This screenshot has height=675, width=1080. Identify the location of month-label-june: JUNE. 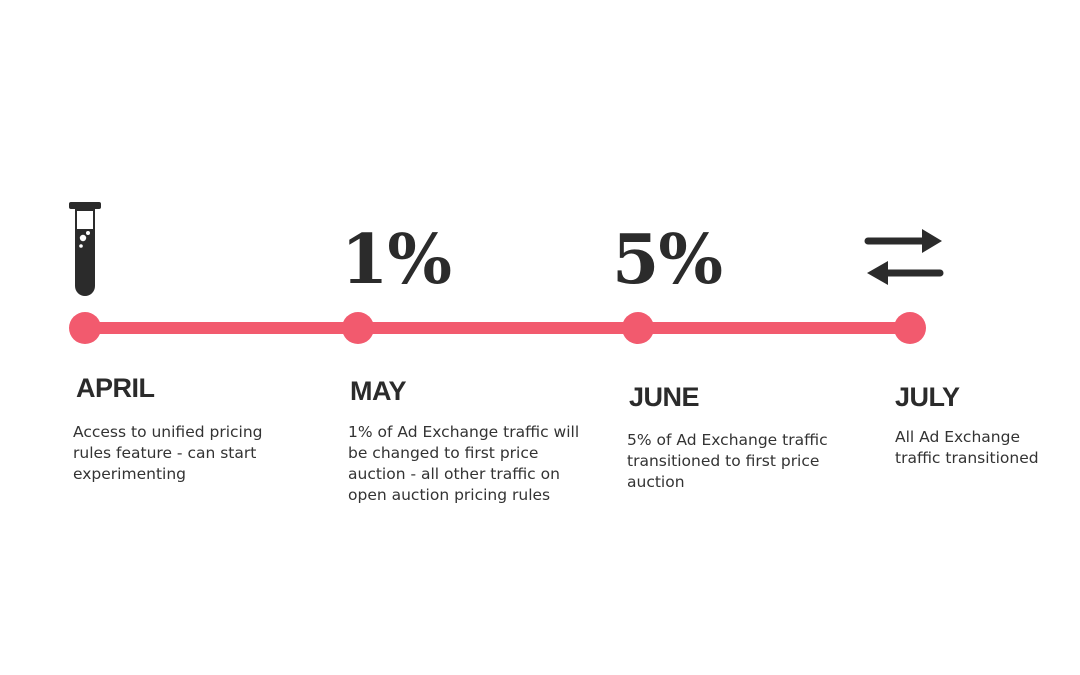
(664, 397).